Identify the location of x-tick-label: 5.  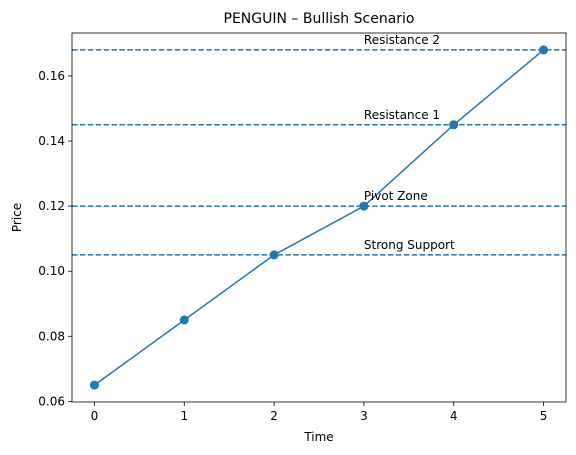
(544, 416).